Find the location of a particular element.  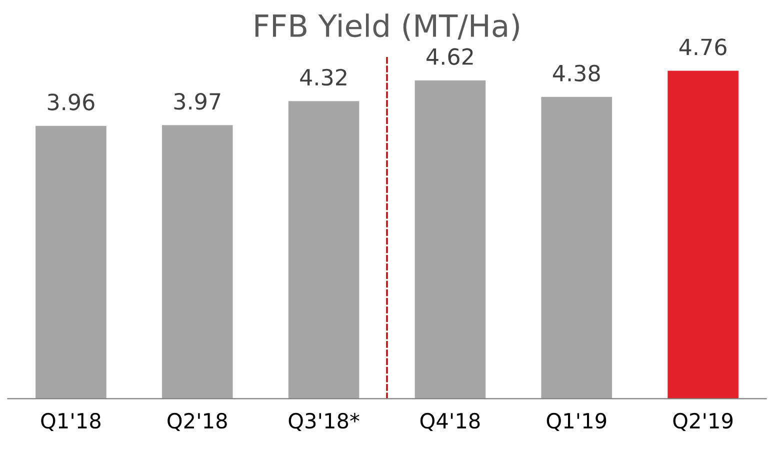

data-label: 4.76 is located at coordinates (702, 47).